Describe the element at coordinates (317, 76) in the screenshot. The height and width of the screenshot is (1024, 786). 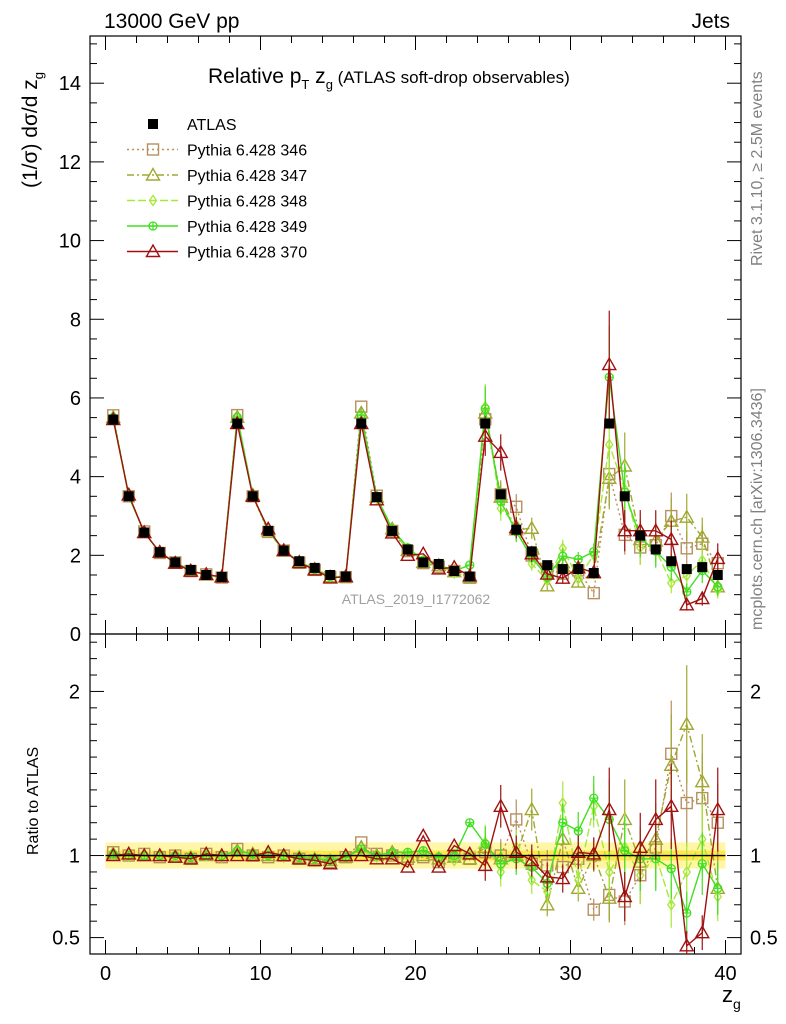
I see `title-main2: z` at that location.